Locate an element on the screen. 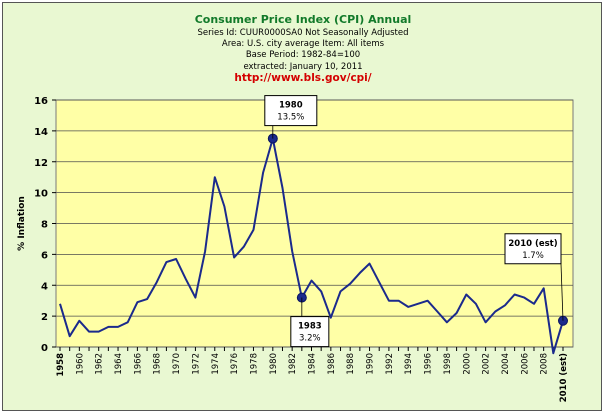 This screenshot has width=606, height=415. y-tick-label: 2 is located at coordinates (44, 317).